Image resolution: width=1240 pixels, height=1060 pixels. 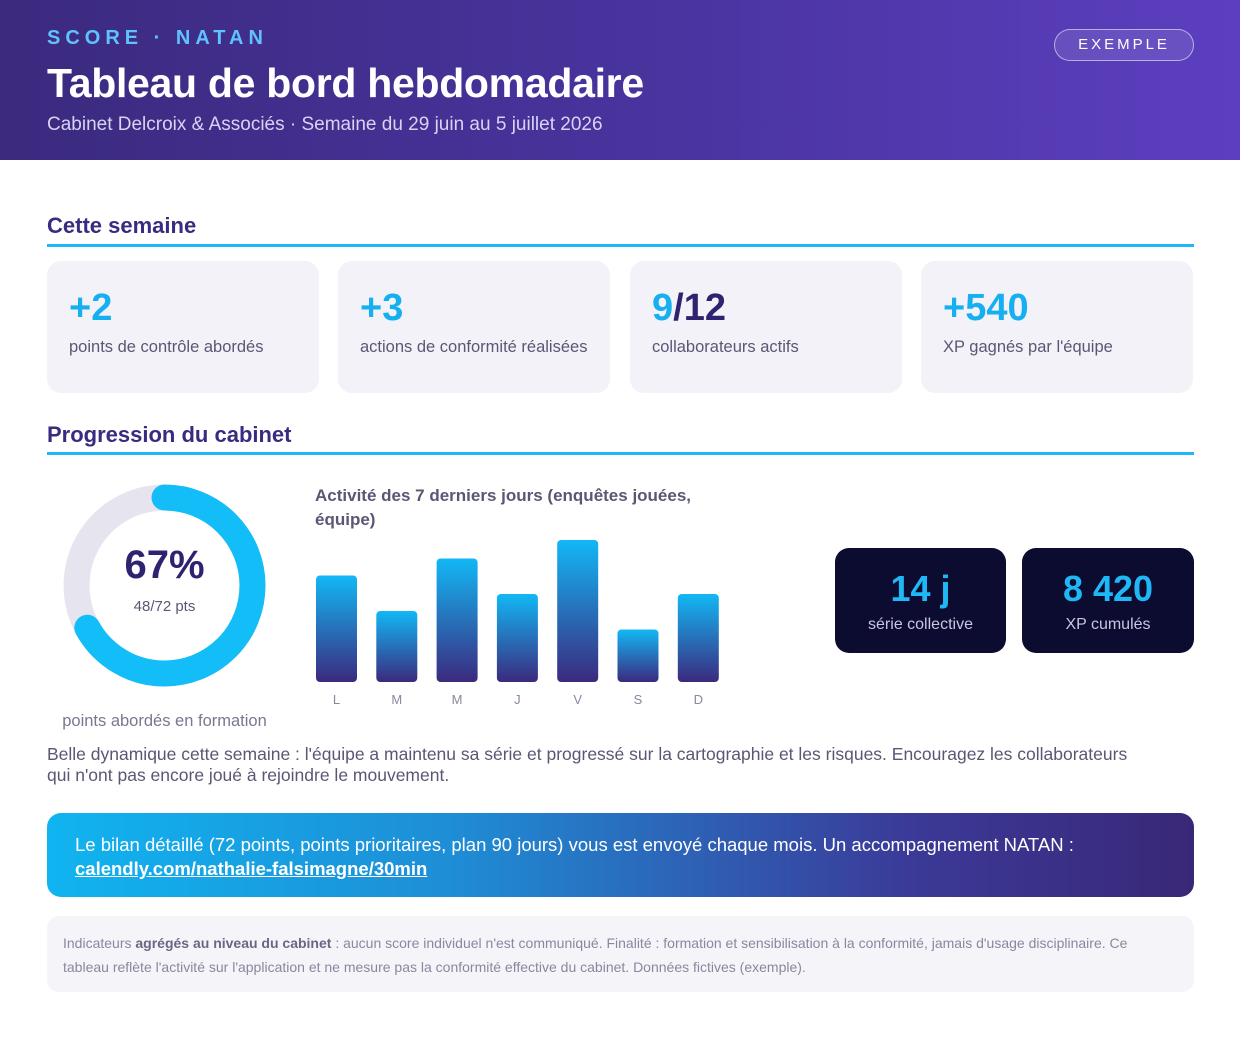 What do you see at coordinates (577, 699) in the screenshot?
I see `x-tick-label: V` at bounding box center [577, 699].